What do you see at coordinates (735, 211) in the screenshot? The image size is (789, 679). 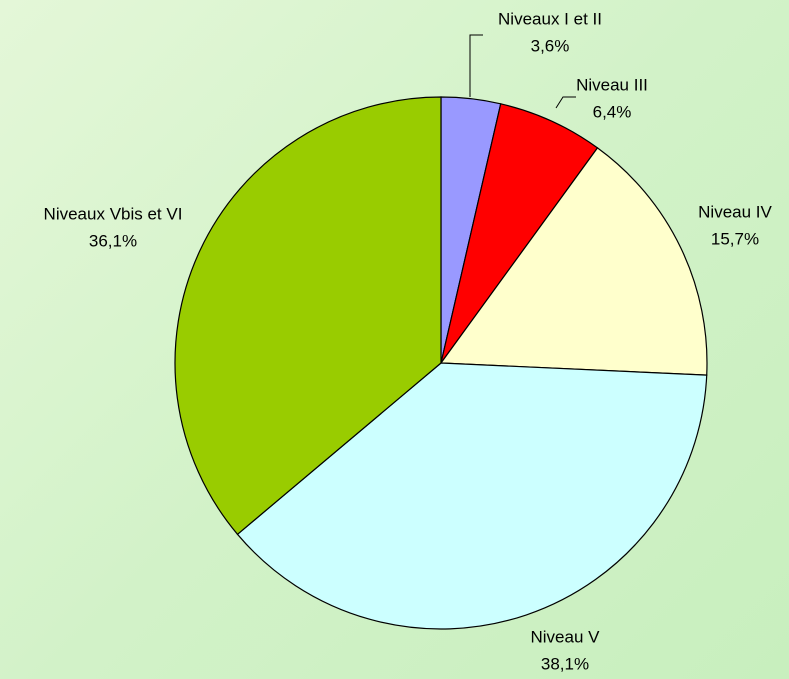 I see `slice-label: Niveau IV` at bounding box center [735, 211].